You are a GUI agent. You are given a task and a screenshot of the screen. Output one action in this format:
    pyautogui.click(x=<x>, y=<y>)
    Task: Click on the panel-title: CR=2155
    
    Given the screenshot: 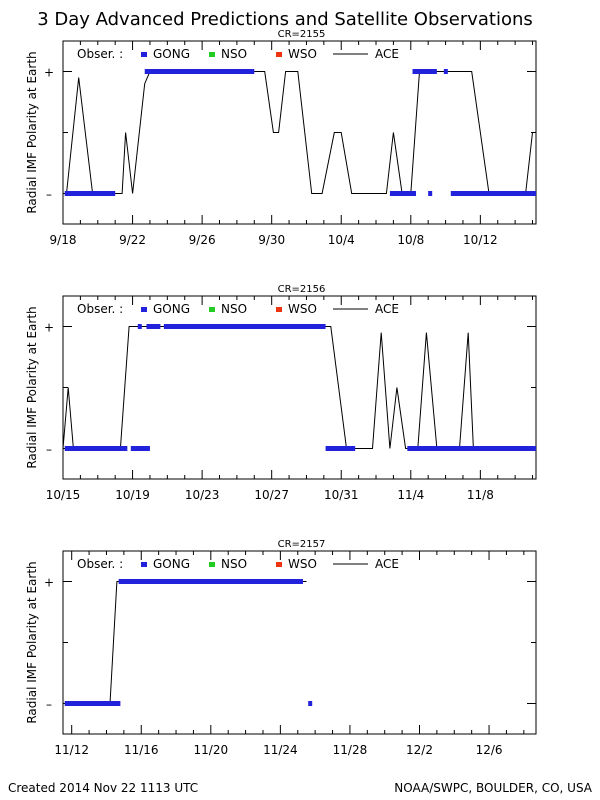 What is the action you would take?
    pyautogui.click(x=302, y=34)
    